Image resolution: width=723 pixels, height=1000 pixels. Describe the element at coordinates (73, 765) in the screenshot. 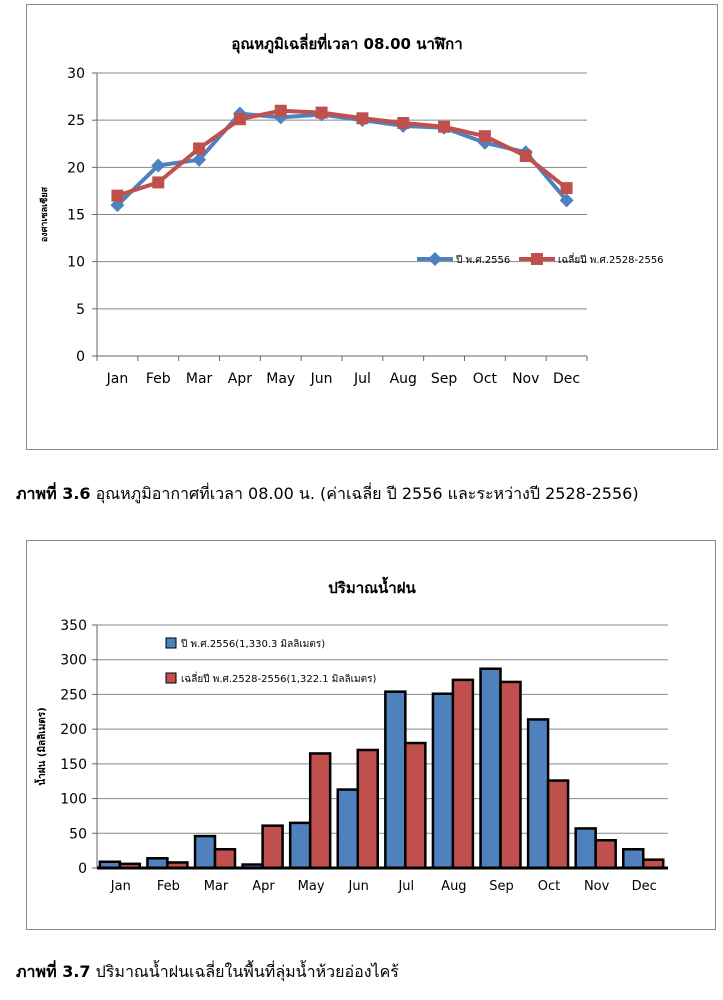

I see `y-tick-label: 150` at that location.